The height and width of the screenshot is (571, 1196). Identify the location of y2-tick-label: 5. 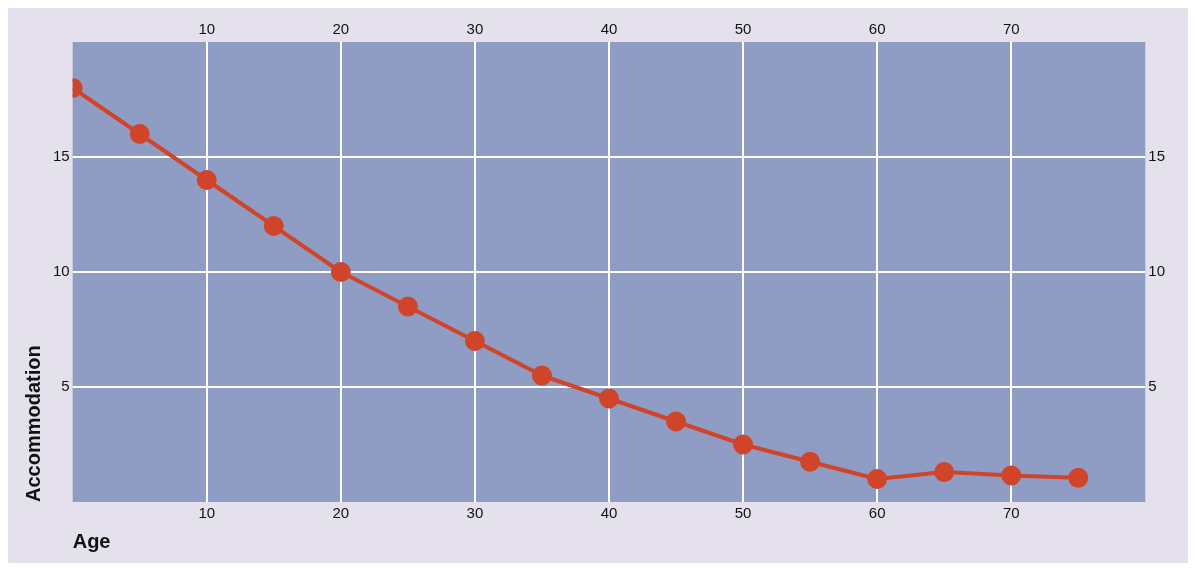
(1152, 386).